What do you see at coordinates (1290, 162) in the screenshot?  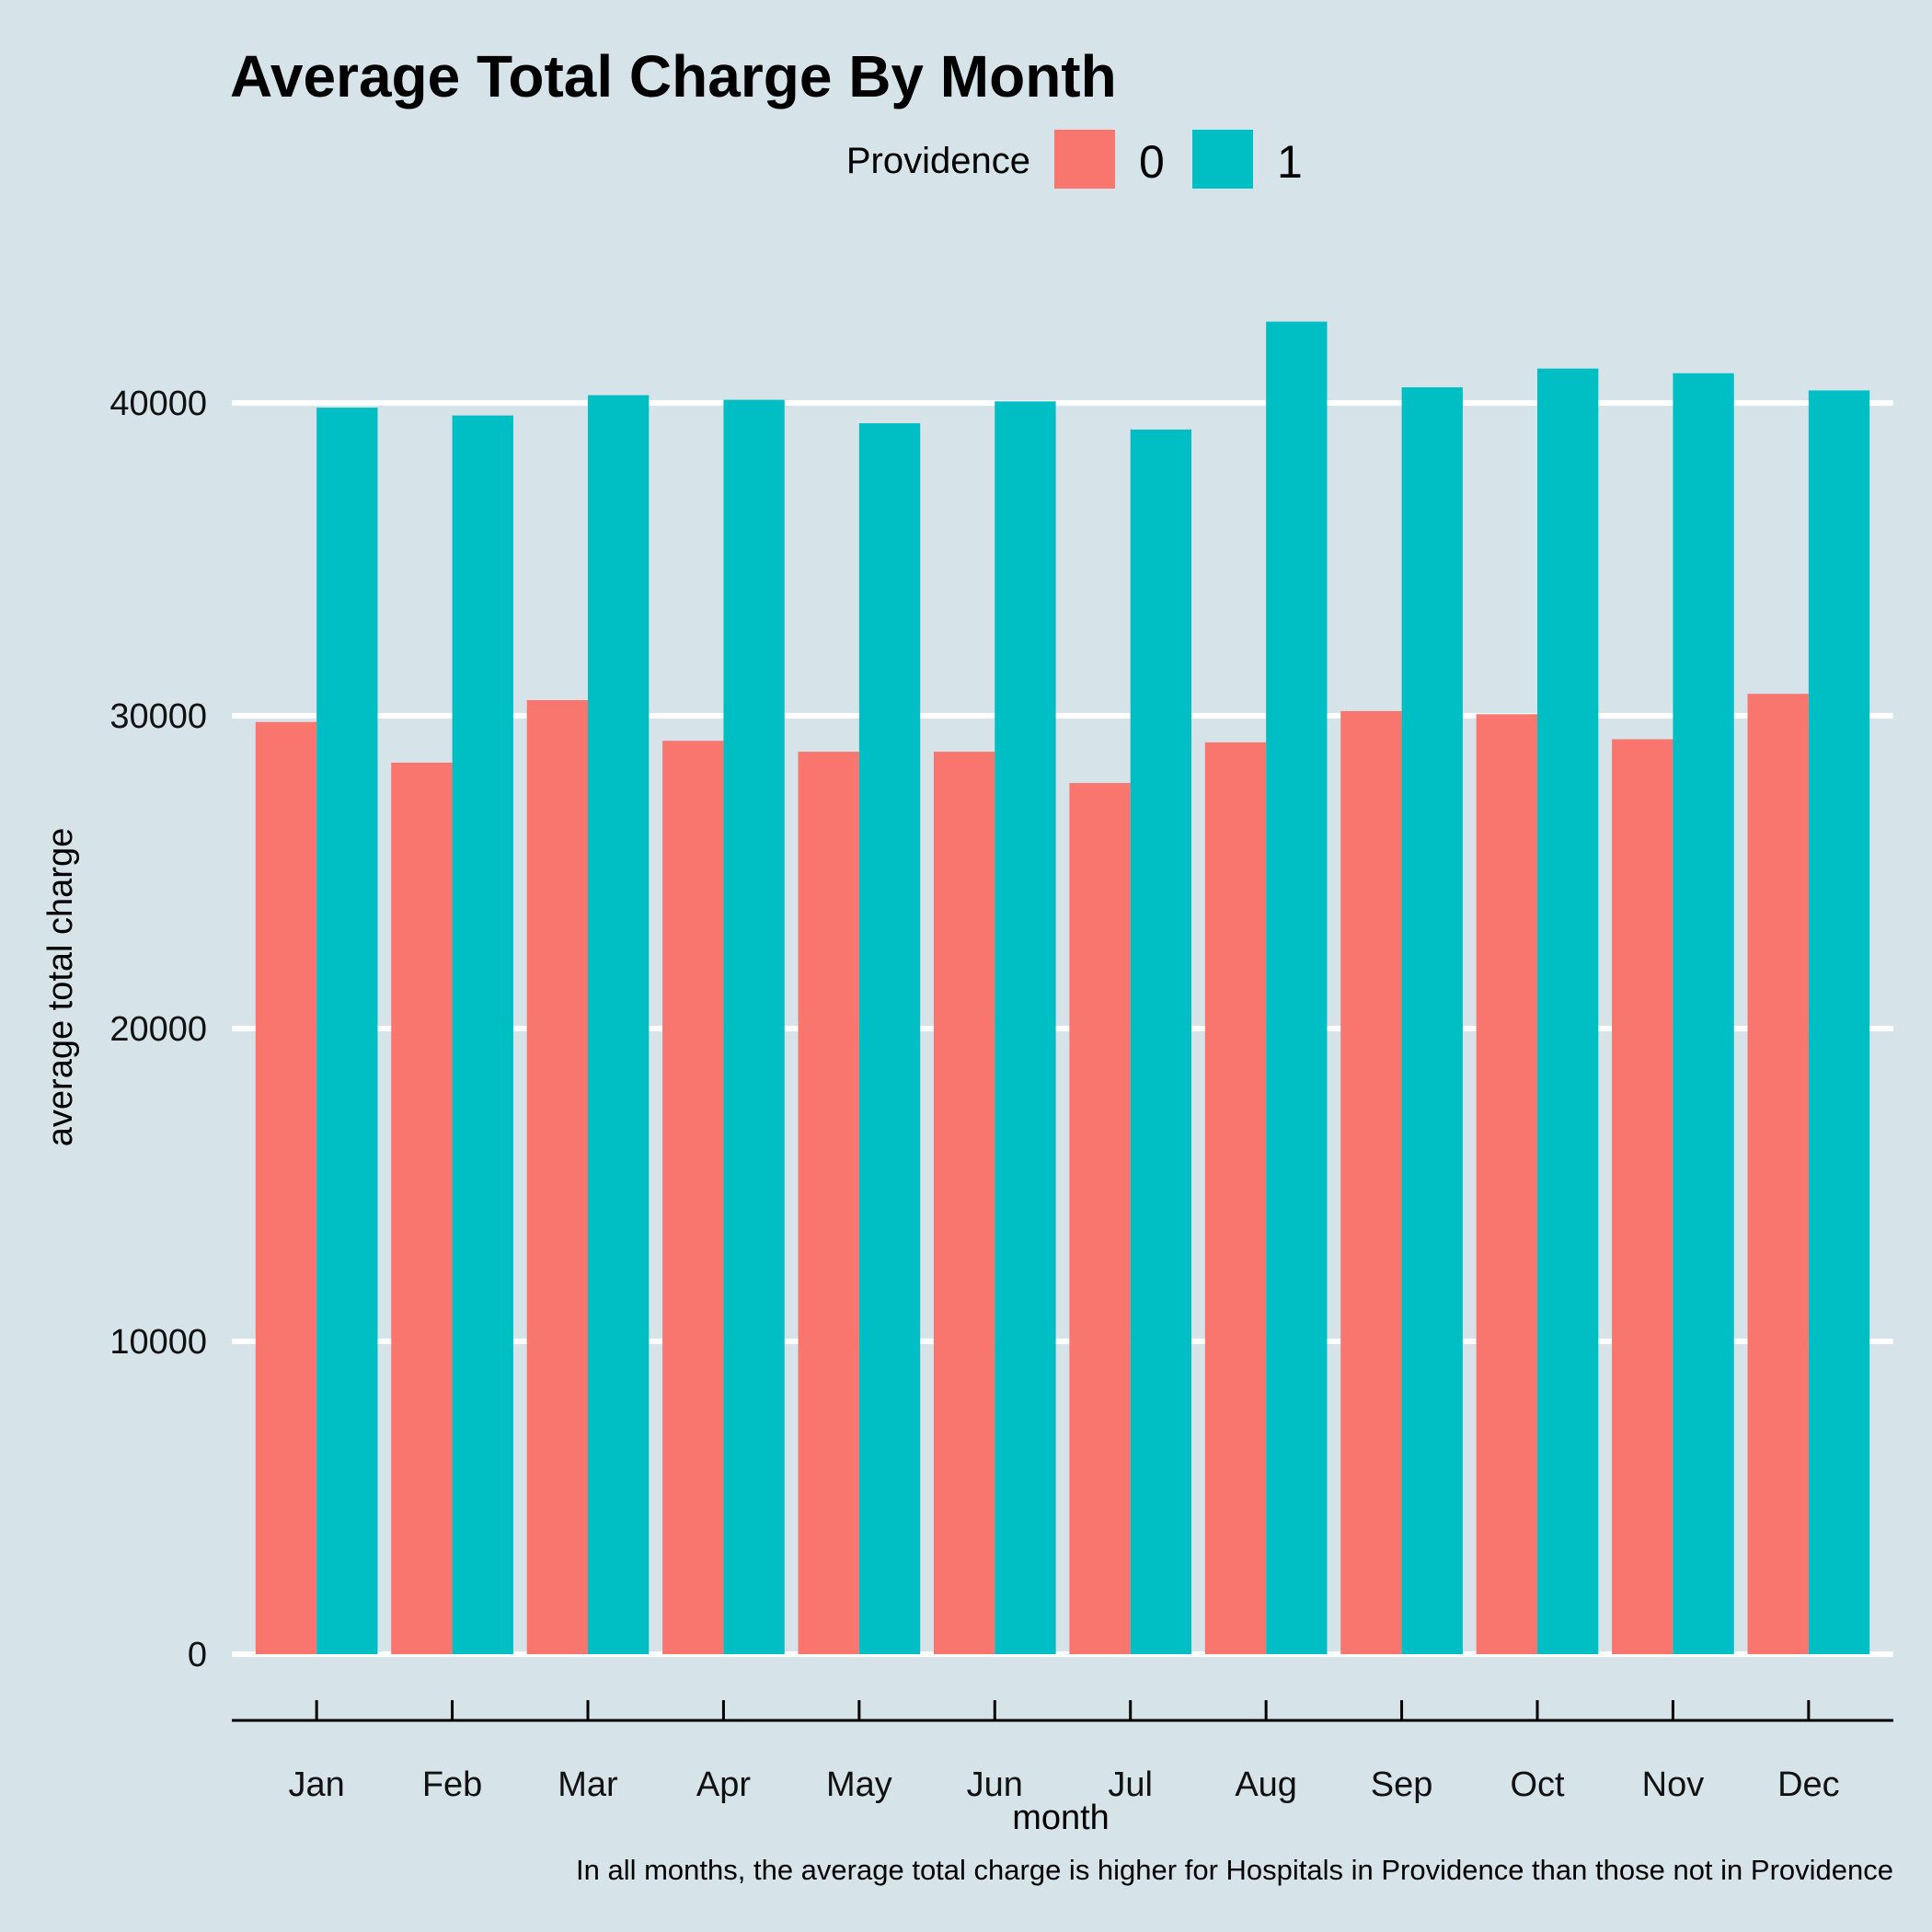 I see `legend-label-series-1: 1` at bounding box center [1290, 162].